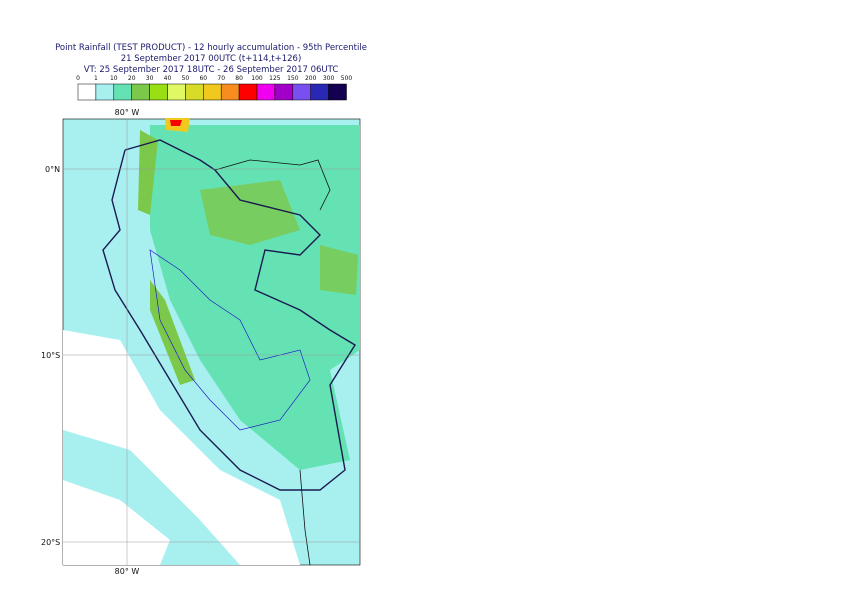 The height and width of the screenshot is (600, 842). What do you see at coordinates (186, 78) in the screenshot?
I see `legend-label: 50` at bounding box center [186, 78].